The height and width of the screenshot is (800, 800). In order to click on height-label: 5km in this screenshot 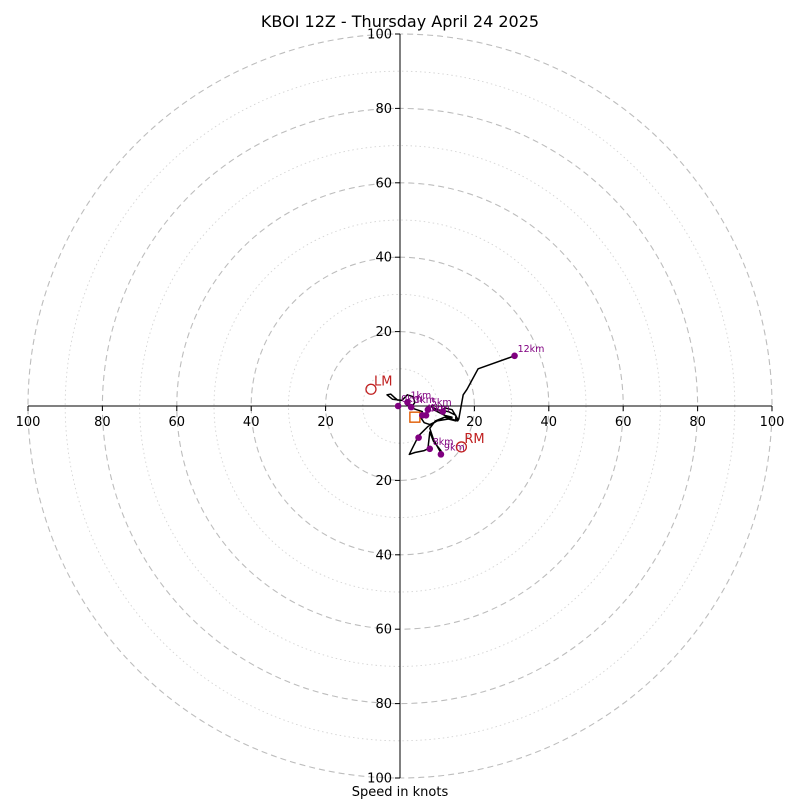, I will do `click(441, 403)`.